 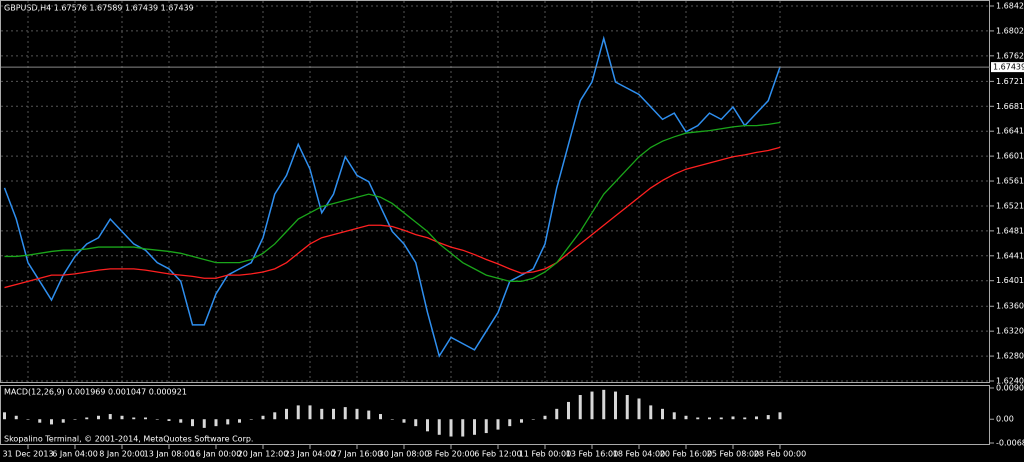 What do you see at coordinates (1010, 156) in the screenshot?
I see `y-tick-label: 1.66010` at bounding box center [1010, 156].